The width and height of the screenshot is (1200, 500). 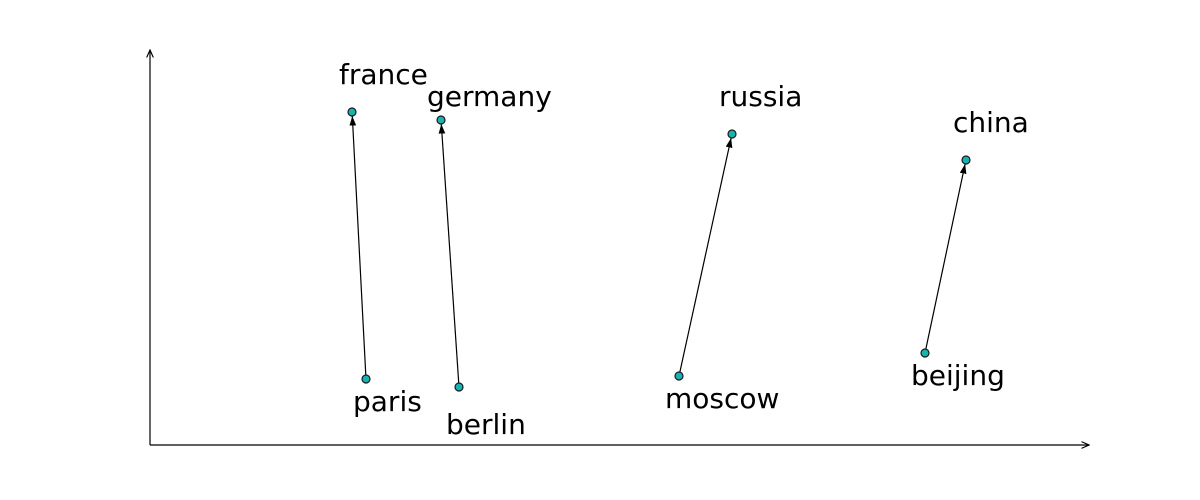 What do you see at coordinates (486, 424) in the screenshot?
I see `label-berlin: berlin` at bounding box center [486, 424].